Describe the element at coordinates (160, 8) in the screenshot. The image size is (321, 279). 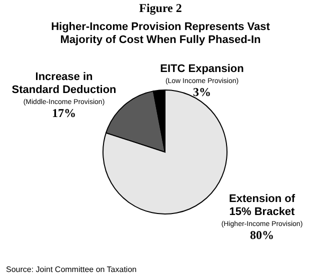
I see `chart-title: Figure 2` at that location.